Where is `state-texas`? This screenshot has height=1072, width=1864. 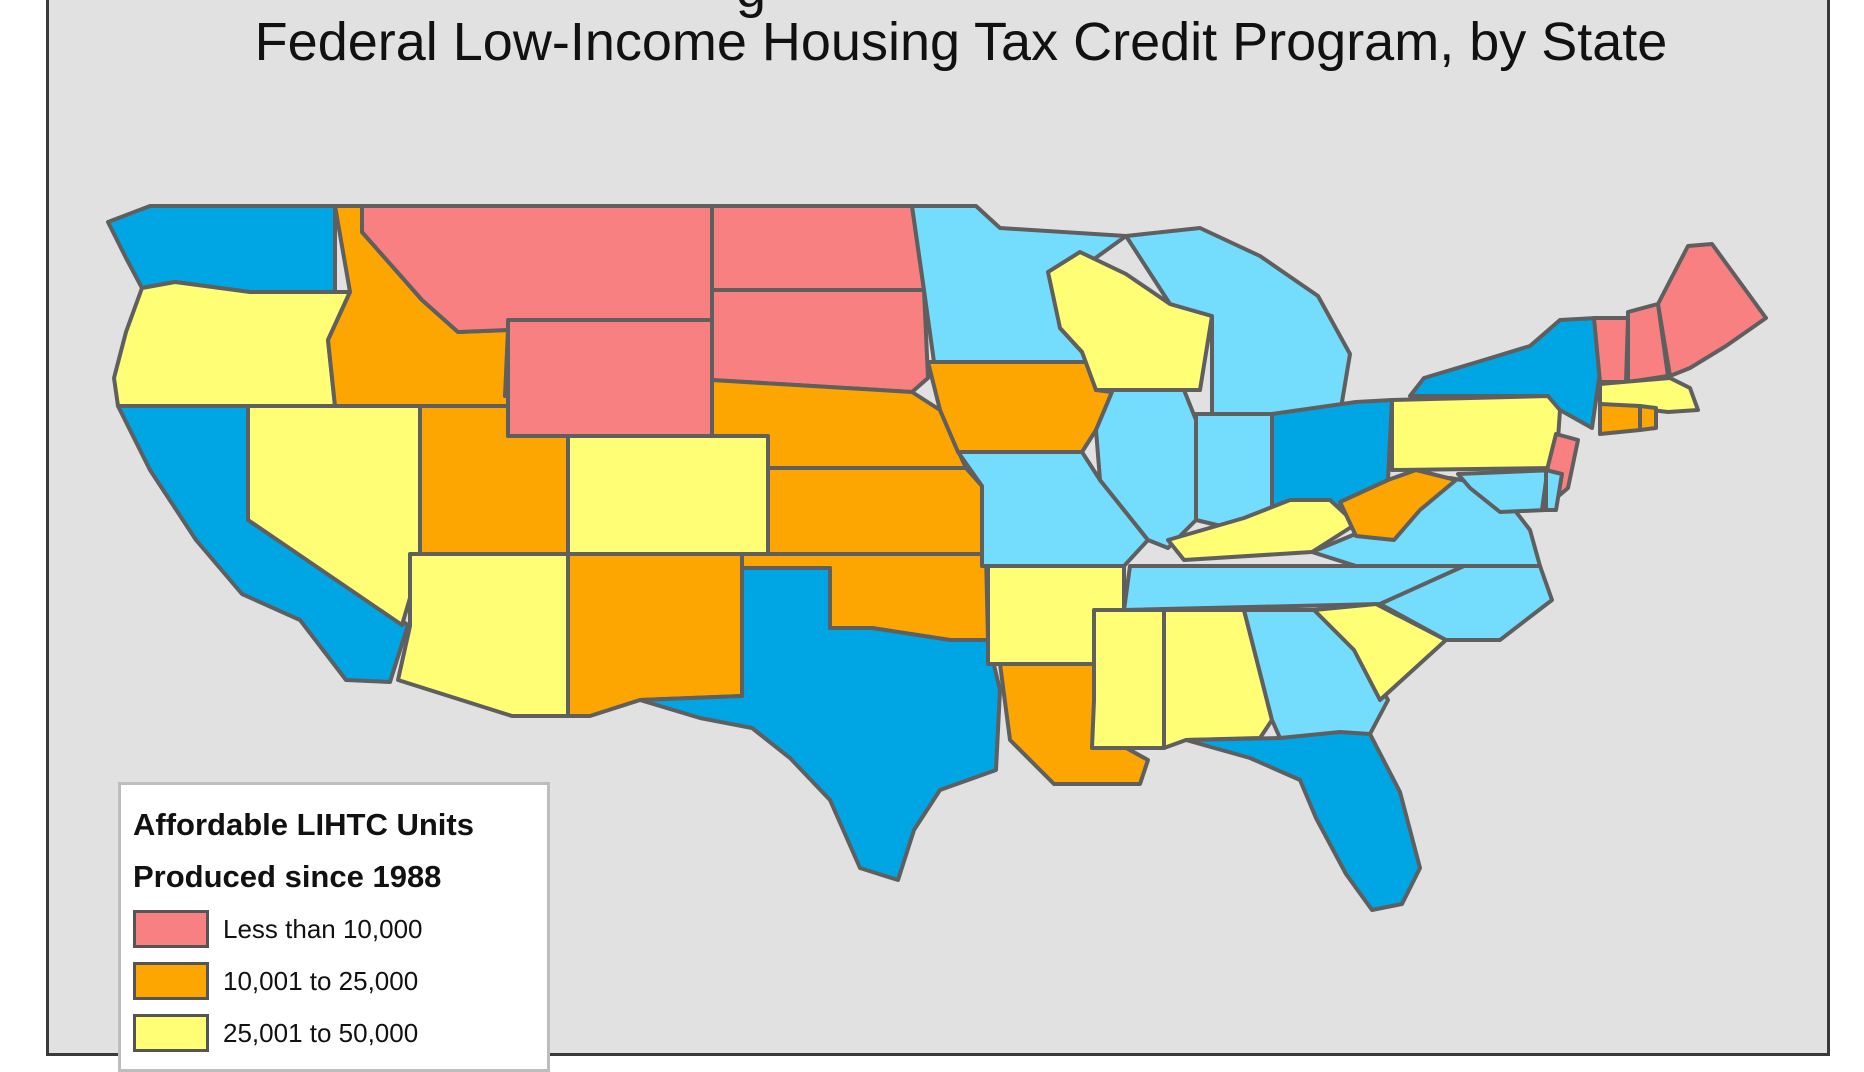
state-texas is located at coordinates (820, 724).